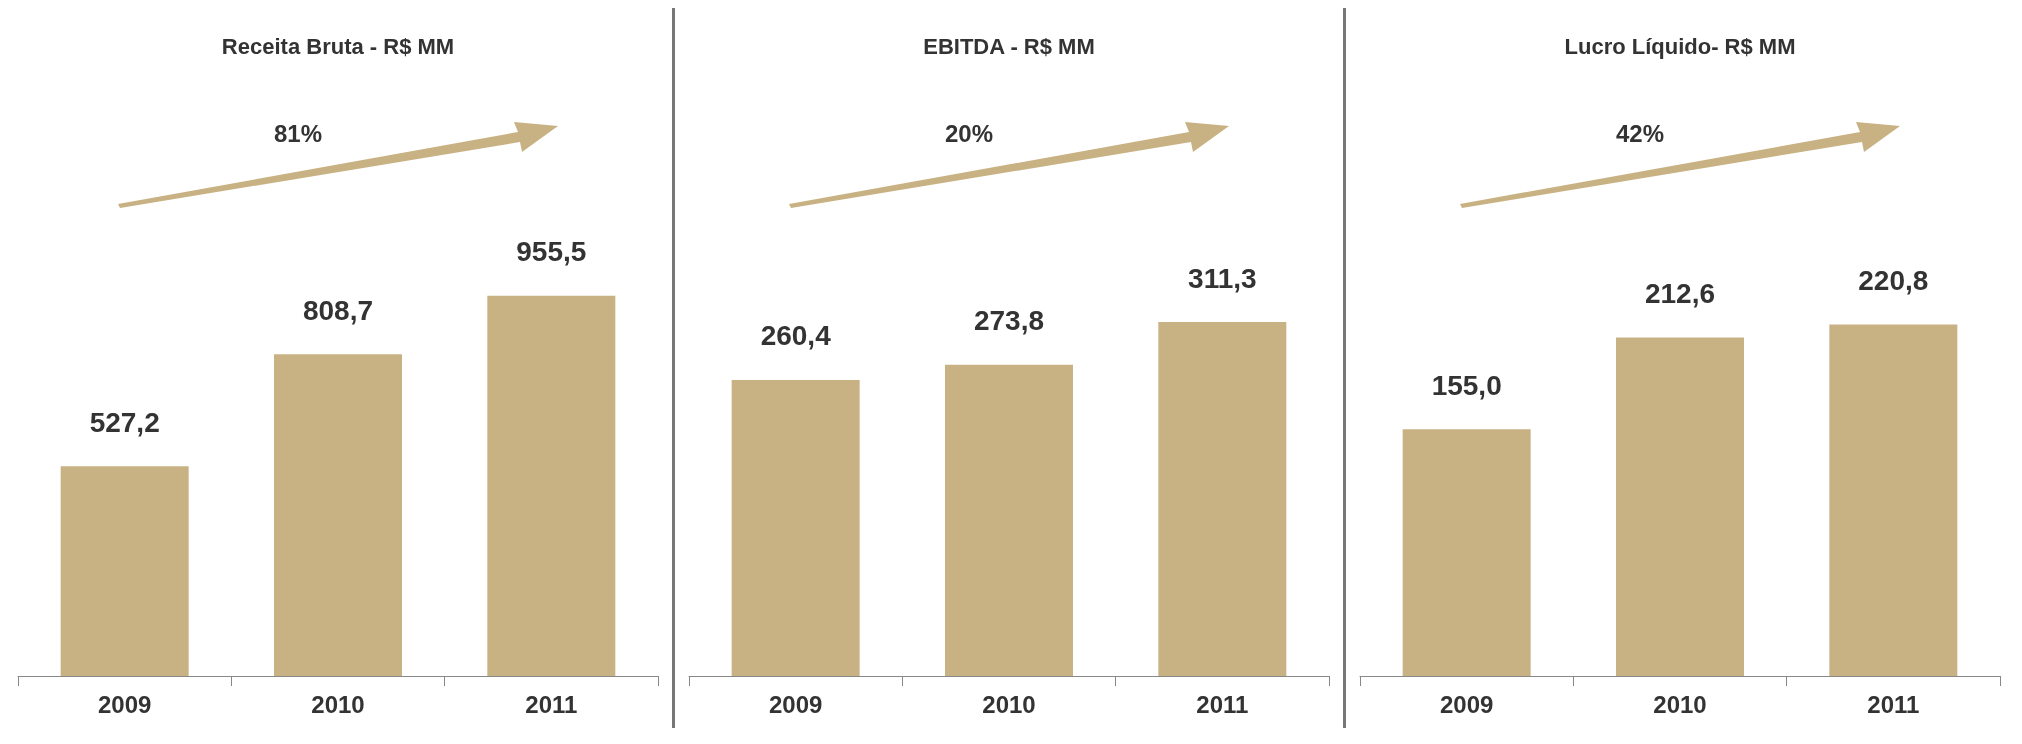  Describe the element at coordinates (968, 134) in the screenshot. I see `text: 20%` at that location.